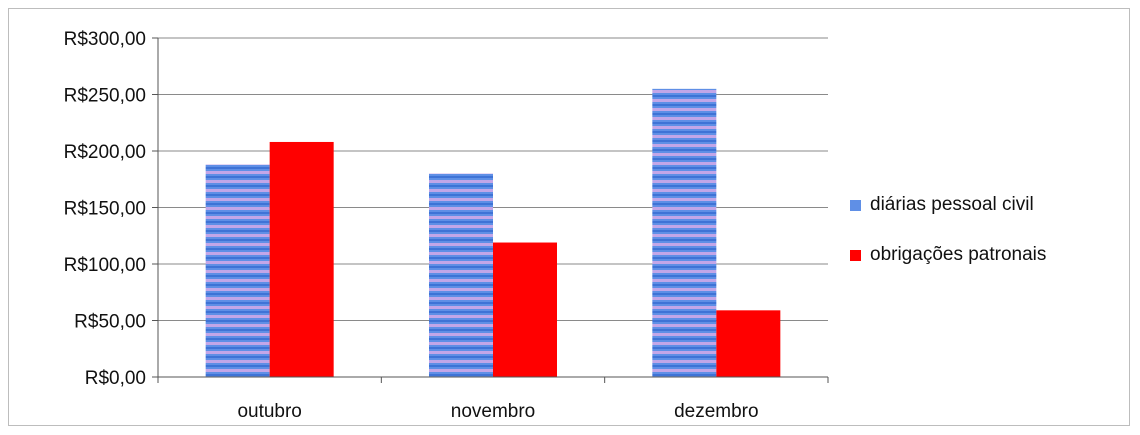  I want to click on x-tick-label: dezembro, so click(716, 411).